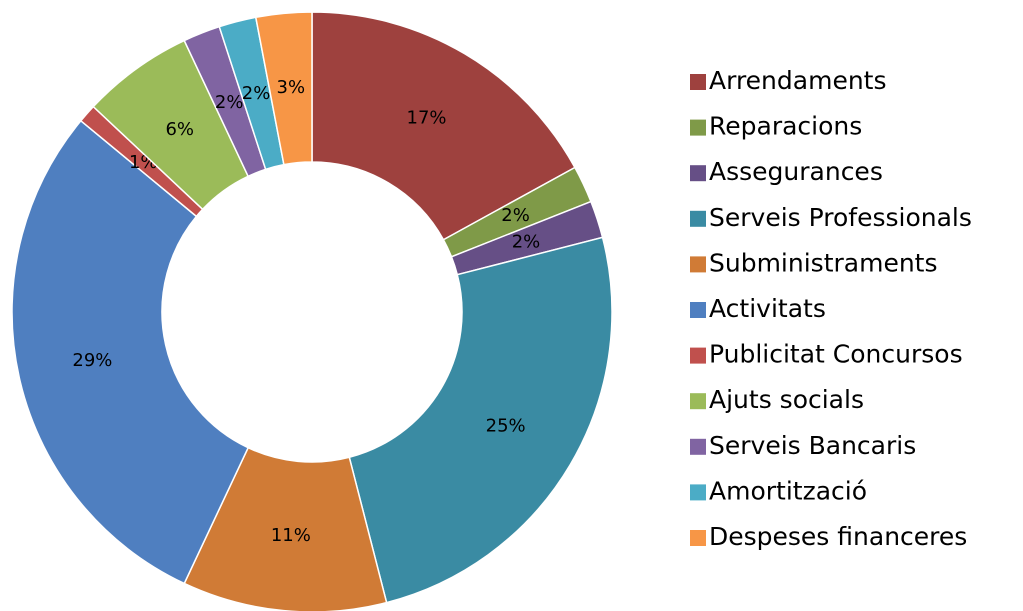 This screenshot has height=611, width=1023. I want to click on data-label: 6%, so click(179, 129).